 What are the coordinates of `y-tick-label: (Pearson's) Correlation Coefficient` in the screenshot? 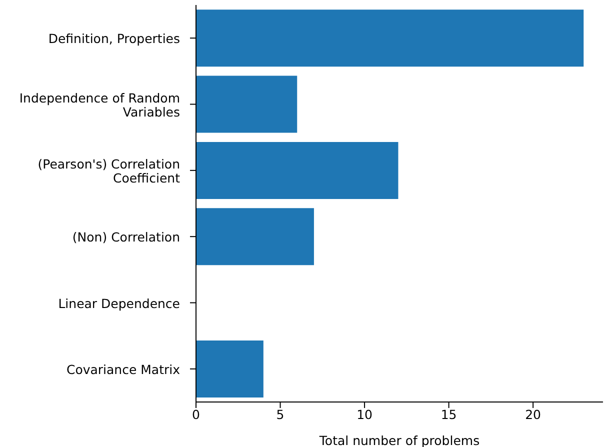 It's located at (109, 170).